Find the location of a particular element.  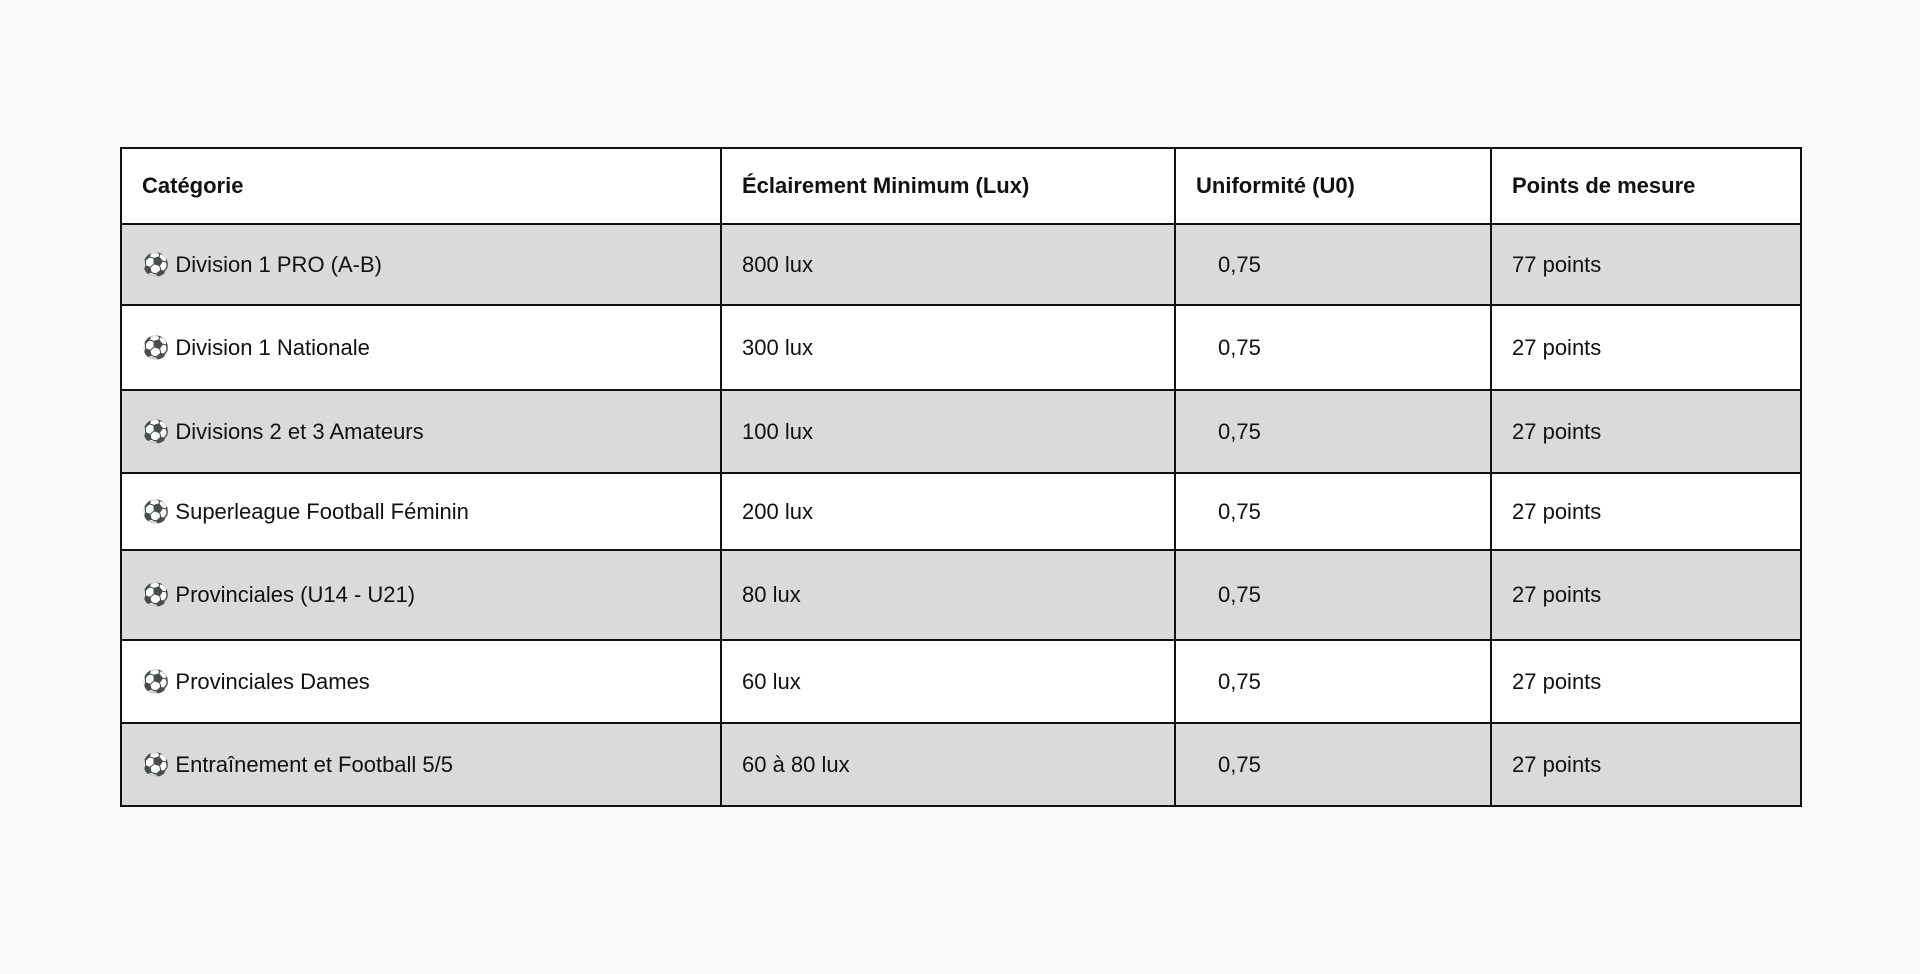

category-label: Provinciales (U14 - U21) is located at coordinates (295, 594).